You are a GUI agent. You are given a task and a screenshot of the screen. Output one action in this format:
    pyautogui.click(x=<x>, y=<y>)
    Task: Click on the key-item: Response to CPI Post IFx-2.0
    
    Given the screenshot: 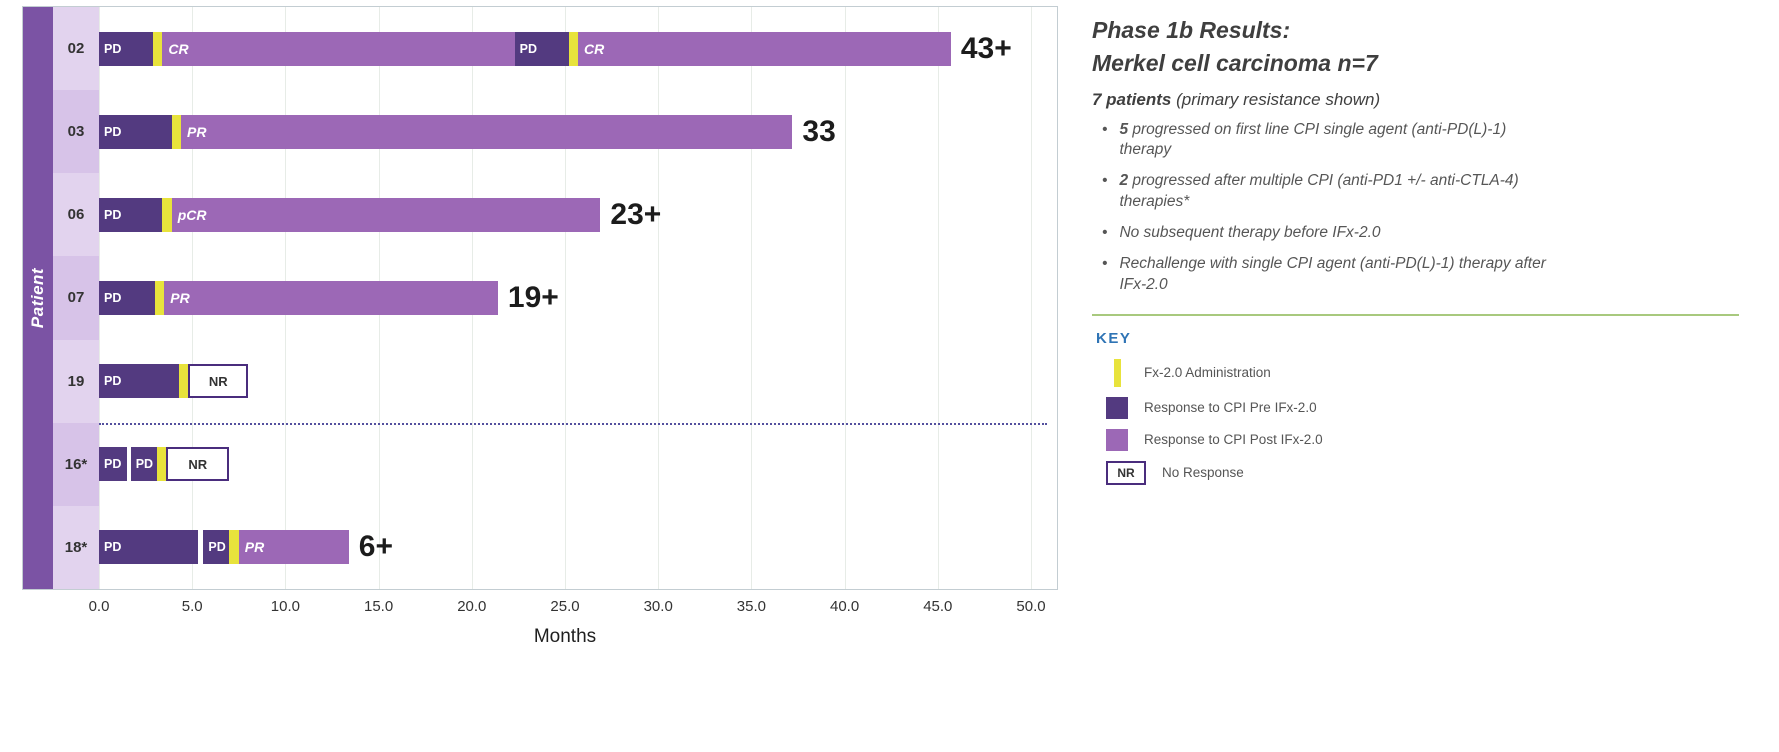 What is the action you would take?
    pyautogui.click(x=1422, y=439)
    